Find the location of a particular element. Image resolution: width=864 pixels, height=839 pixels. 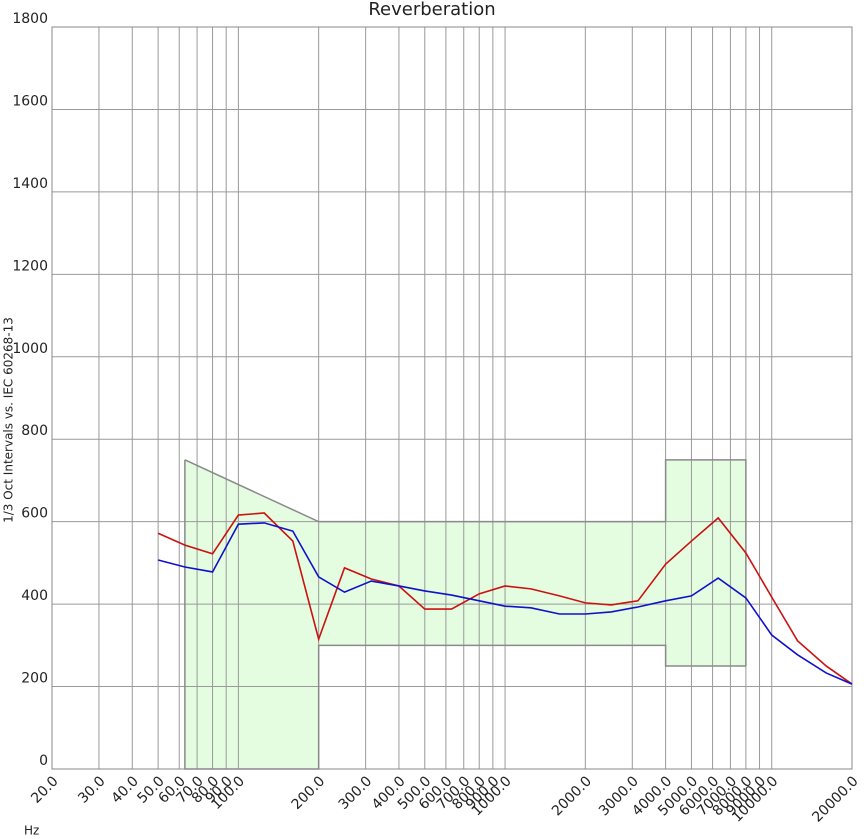

y-tick-label: 600 is located at coordinates (34, 514).